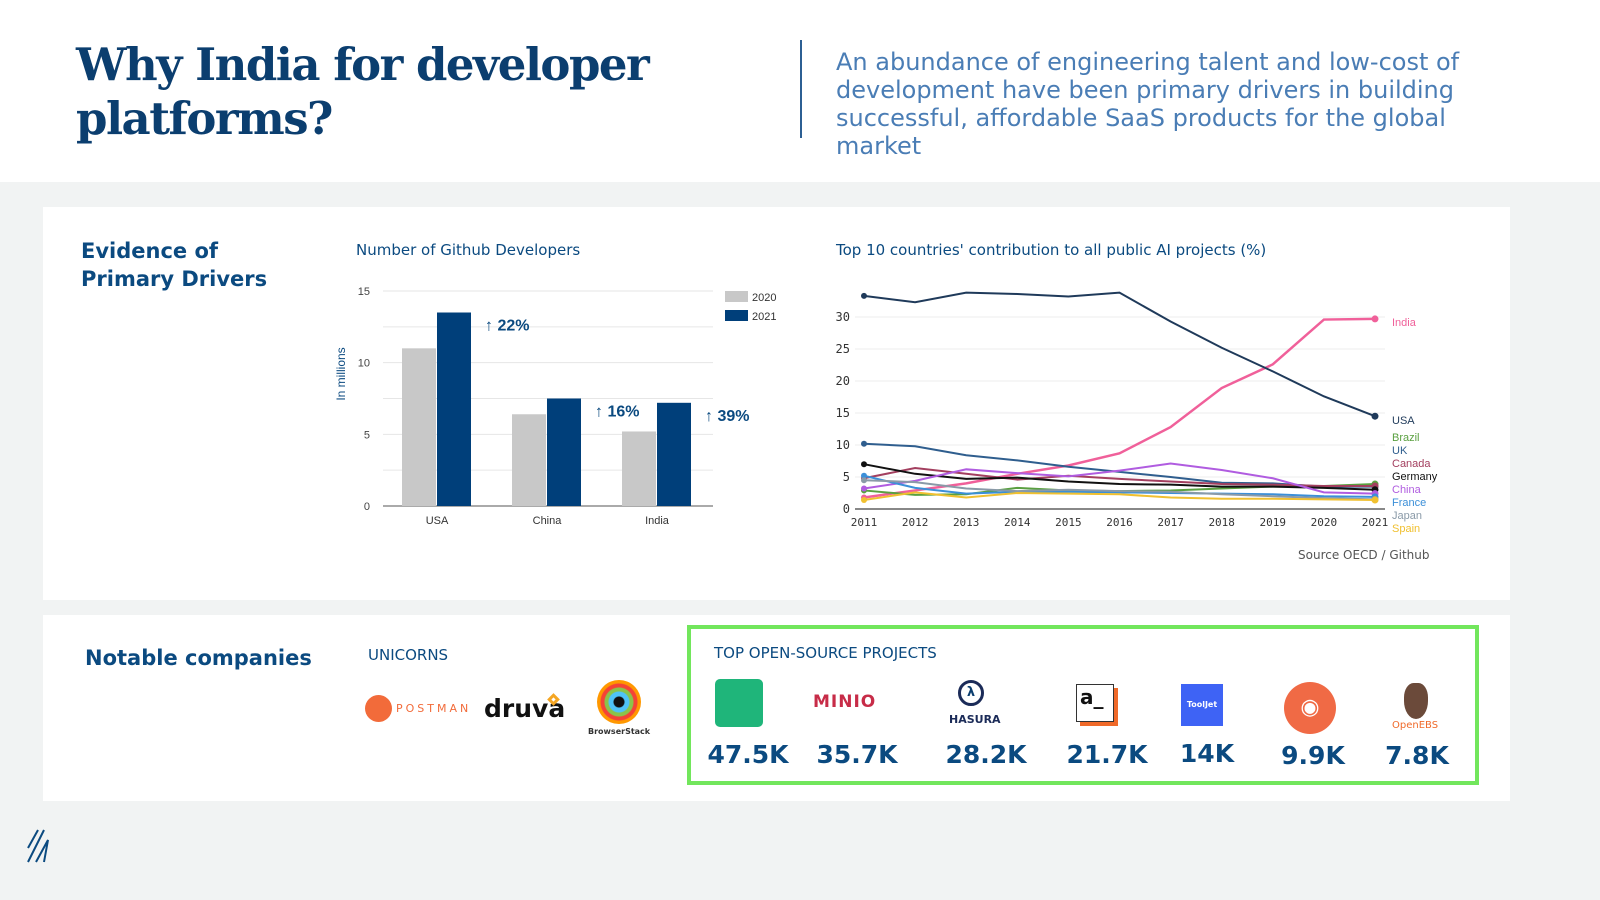 Image resolution: width=1600 pixels, height=900 pixels. I want to click on point-start-Spain, so click(864, 500).